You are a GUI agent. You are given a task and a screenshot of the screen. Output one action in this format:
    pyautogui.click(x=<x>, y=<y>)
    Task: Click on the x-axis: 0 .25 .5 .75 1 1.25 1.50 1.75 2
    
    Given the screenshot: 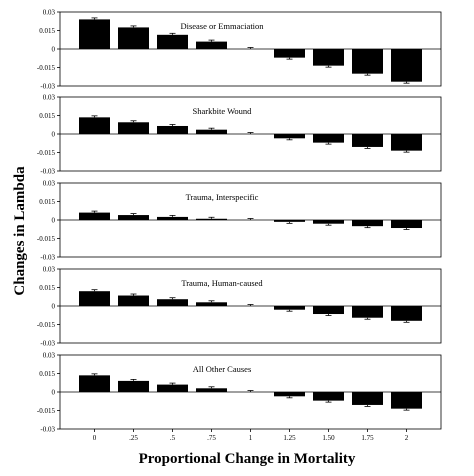 What is the action you would take?
    pyautogui.click(x=251, y=435)
    